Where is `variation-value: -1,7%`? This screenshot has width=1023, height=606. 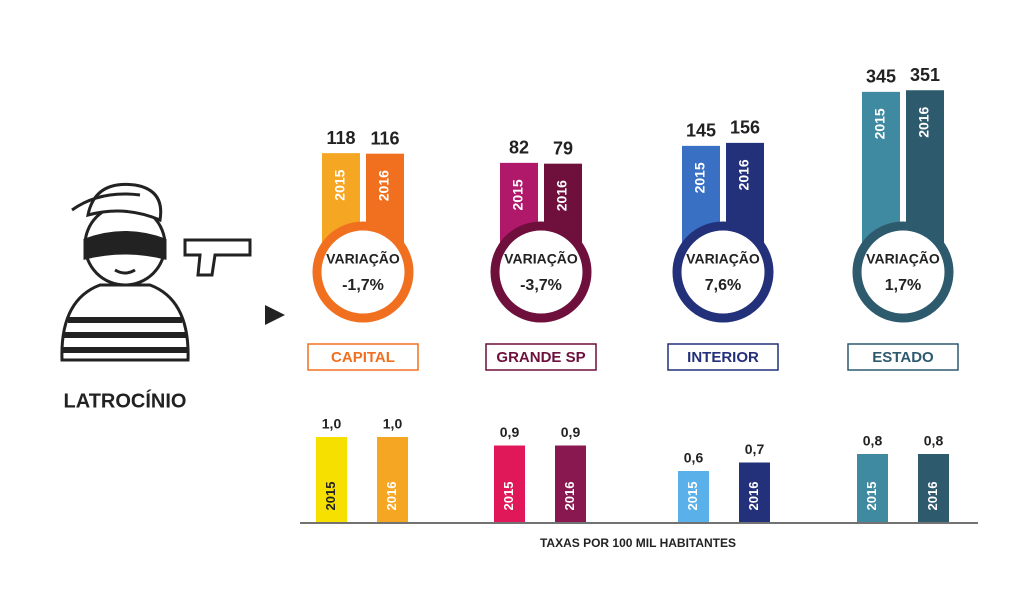
variation-value: -1,7% is located at coordinates (363, 285).